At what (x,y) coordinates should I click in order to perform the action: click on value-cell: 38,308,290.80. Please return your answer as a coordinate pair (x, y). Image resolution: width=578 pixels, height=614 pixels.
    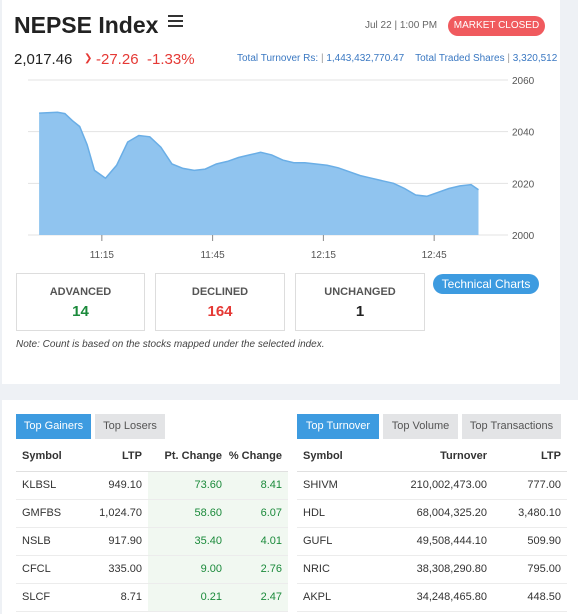
    Looking at the image, I should click on (431, 569).